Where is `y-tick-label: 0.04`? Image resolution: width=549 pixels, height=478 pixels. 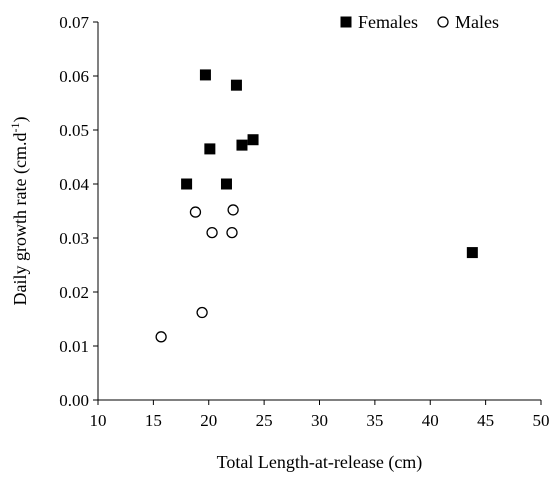 y-tick-label: 0.04 is located at coordinates (74, 184).